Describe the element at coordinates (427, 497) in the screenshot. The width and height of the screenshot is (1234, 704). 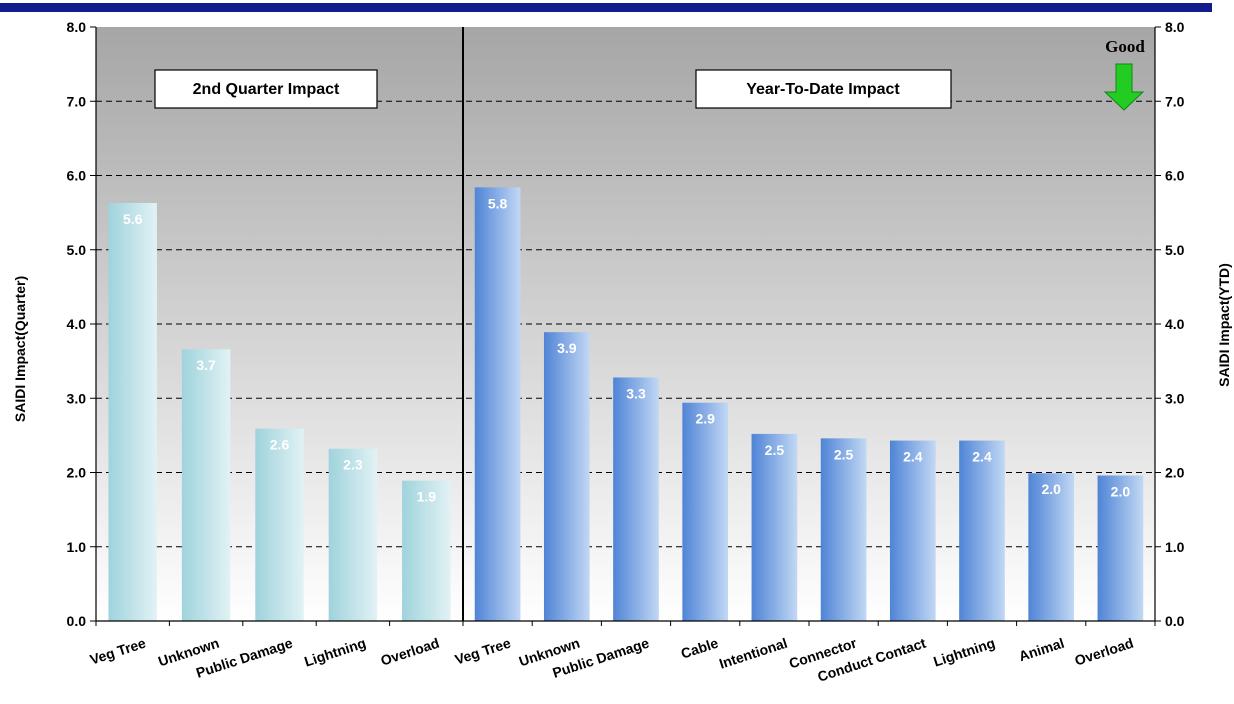
I see `quarter-data-label: 1.9` at that location.